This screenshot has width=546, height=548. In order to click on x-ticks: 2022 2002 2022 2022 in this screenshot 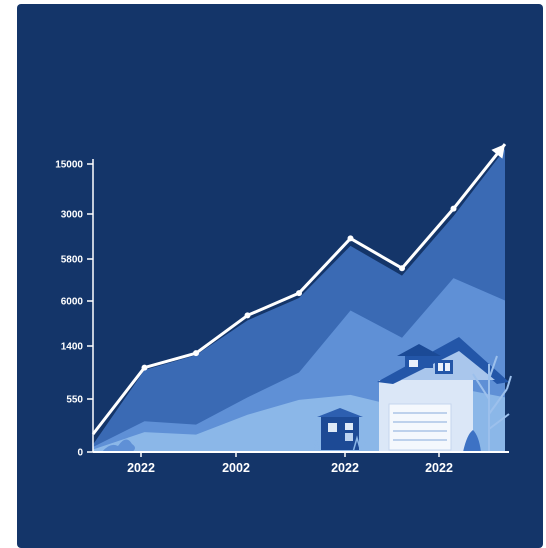, I will do `click(290, 463)`.